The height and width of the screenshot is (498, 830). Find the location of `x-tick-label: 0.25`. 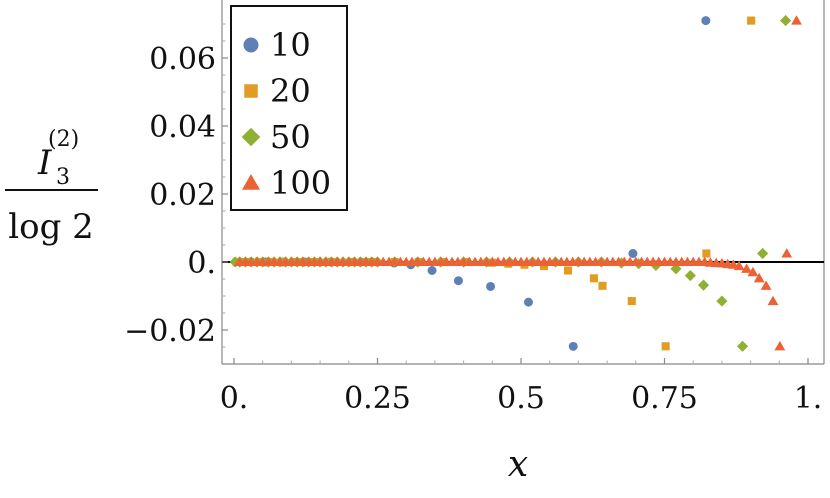

x-tick-label: 0.25 is located at coordinates (377, 398).